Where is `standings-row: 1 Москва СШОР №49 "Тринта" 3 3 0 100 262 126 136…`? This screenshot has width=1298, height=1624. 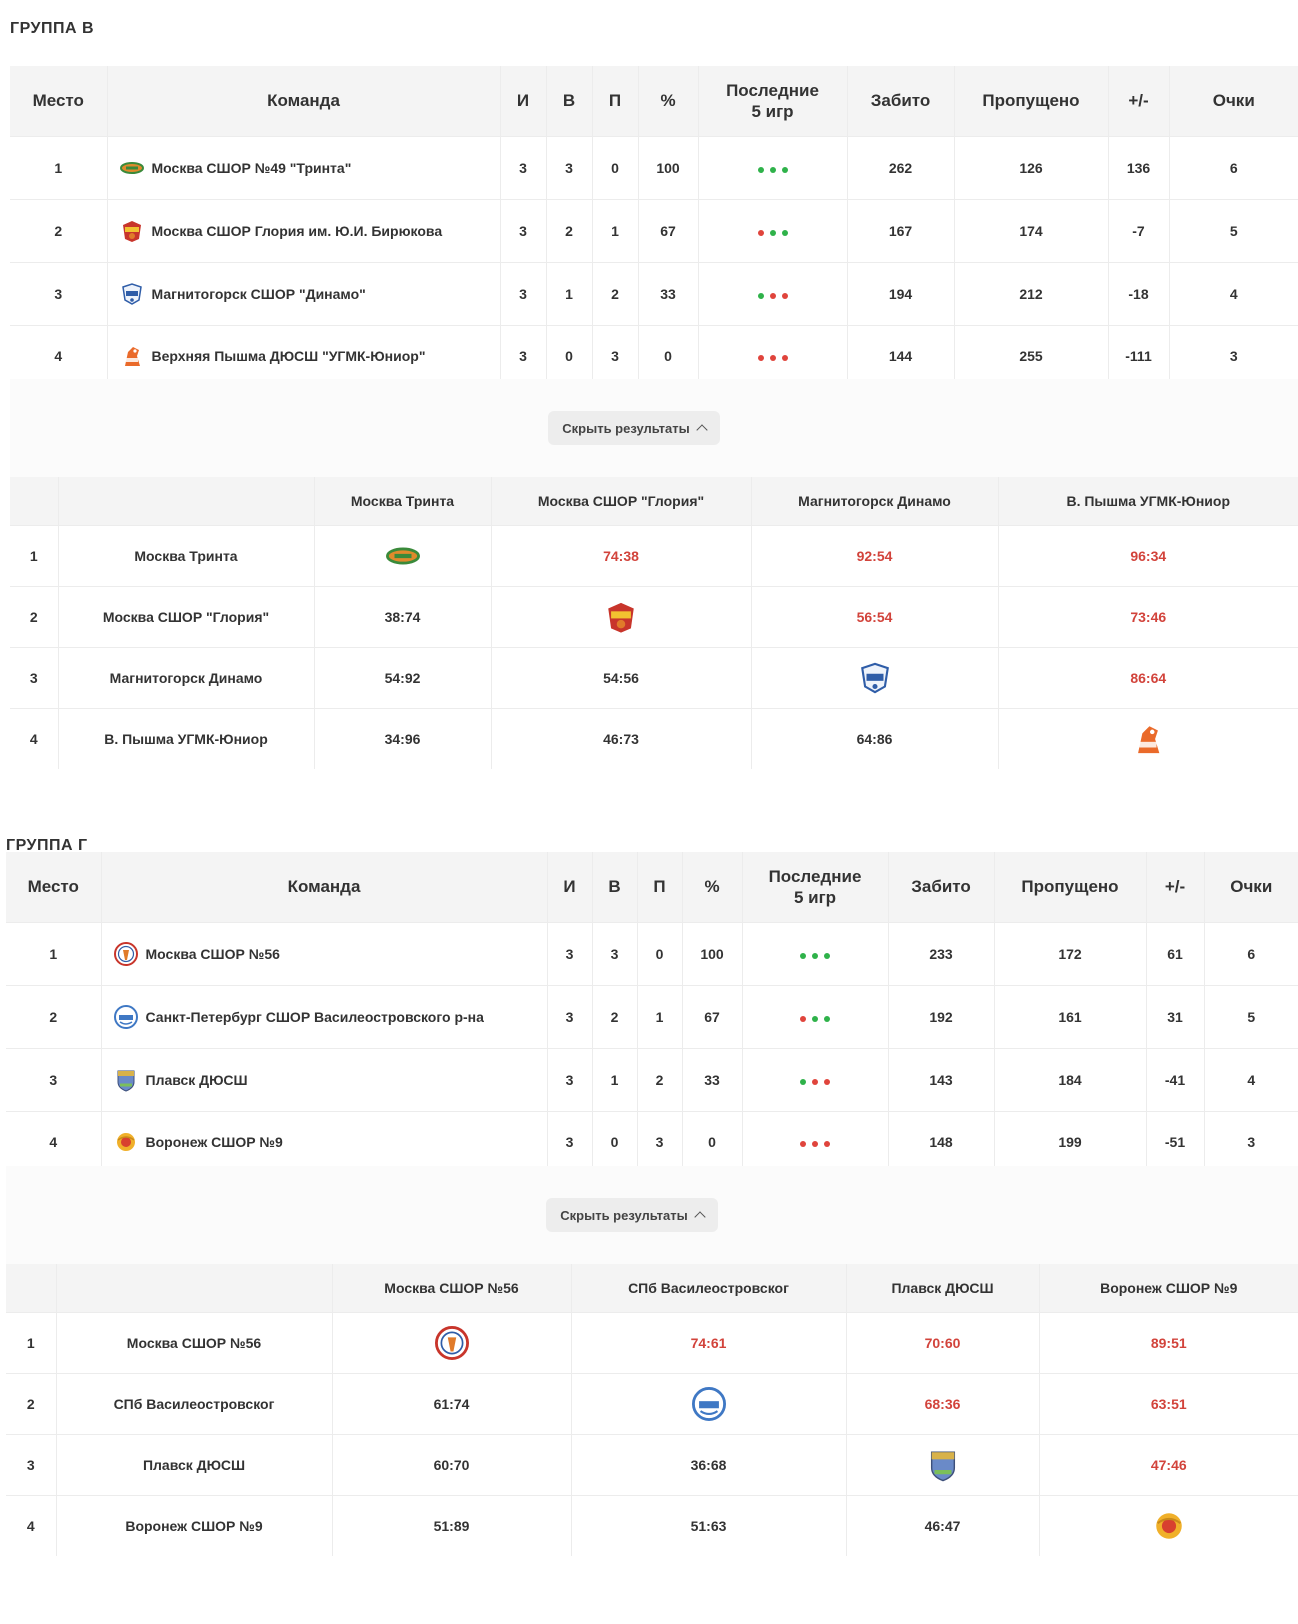 standings-row: 1 Москва СШОР №49 "Тринта" 3 3 0 100 262 126 136… is located at coordinates (654, 167).